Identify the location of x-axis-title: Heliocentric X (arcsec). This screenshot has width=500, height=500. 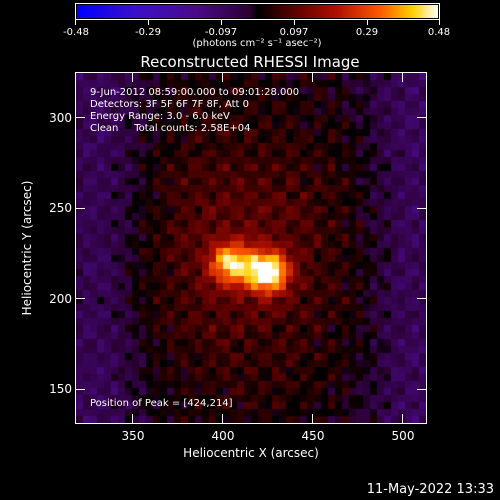
(251, 453).